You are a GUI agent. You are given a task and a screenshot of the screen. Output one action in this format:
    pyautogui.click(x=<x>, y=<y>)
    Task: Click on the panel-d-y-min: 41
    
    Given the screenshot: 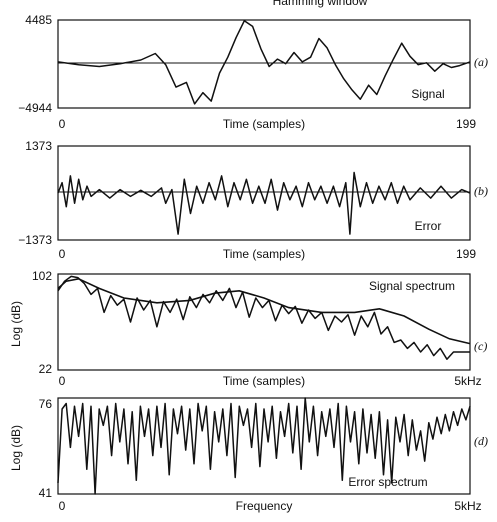 What is the action you would take?
    pyautogui.click(x=46, y=493)
    